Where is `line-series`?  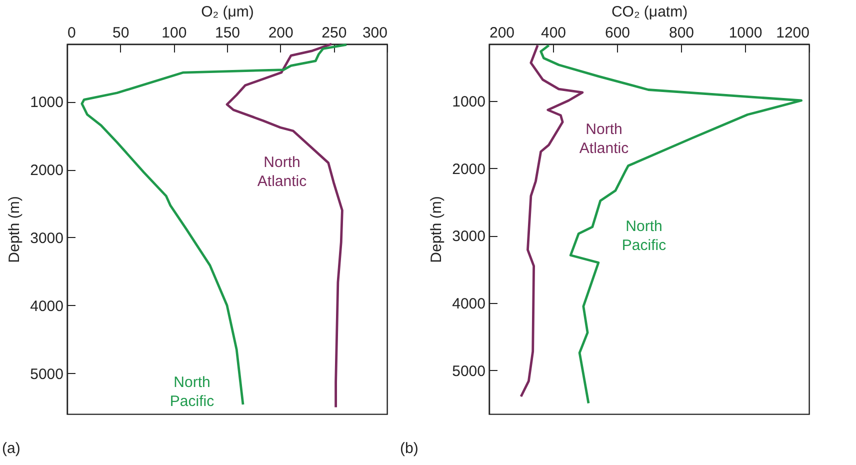 line-series is located at coordinates (285, 225).